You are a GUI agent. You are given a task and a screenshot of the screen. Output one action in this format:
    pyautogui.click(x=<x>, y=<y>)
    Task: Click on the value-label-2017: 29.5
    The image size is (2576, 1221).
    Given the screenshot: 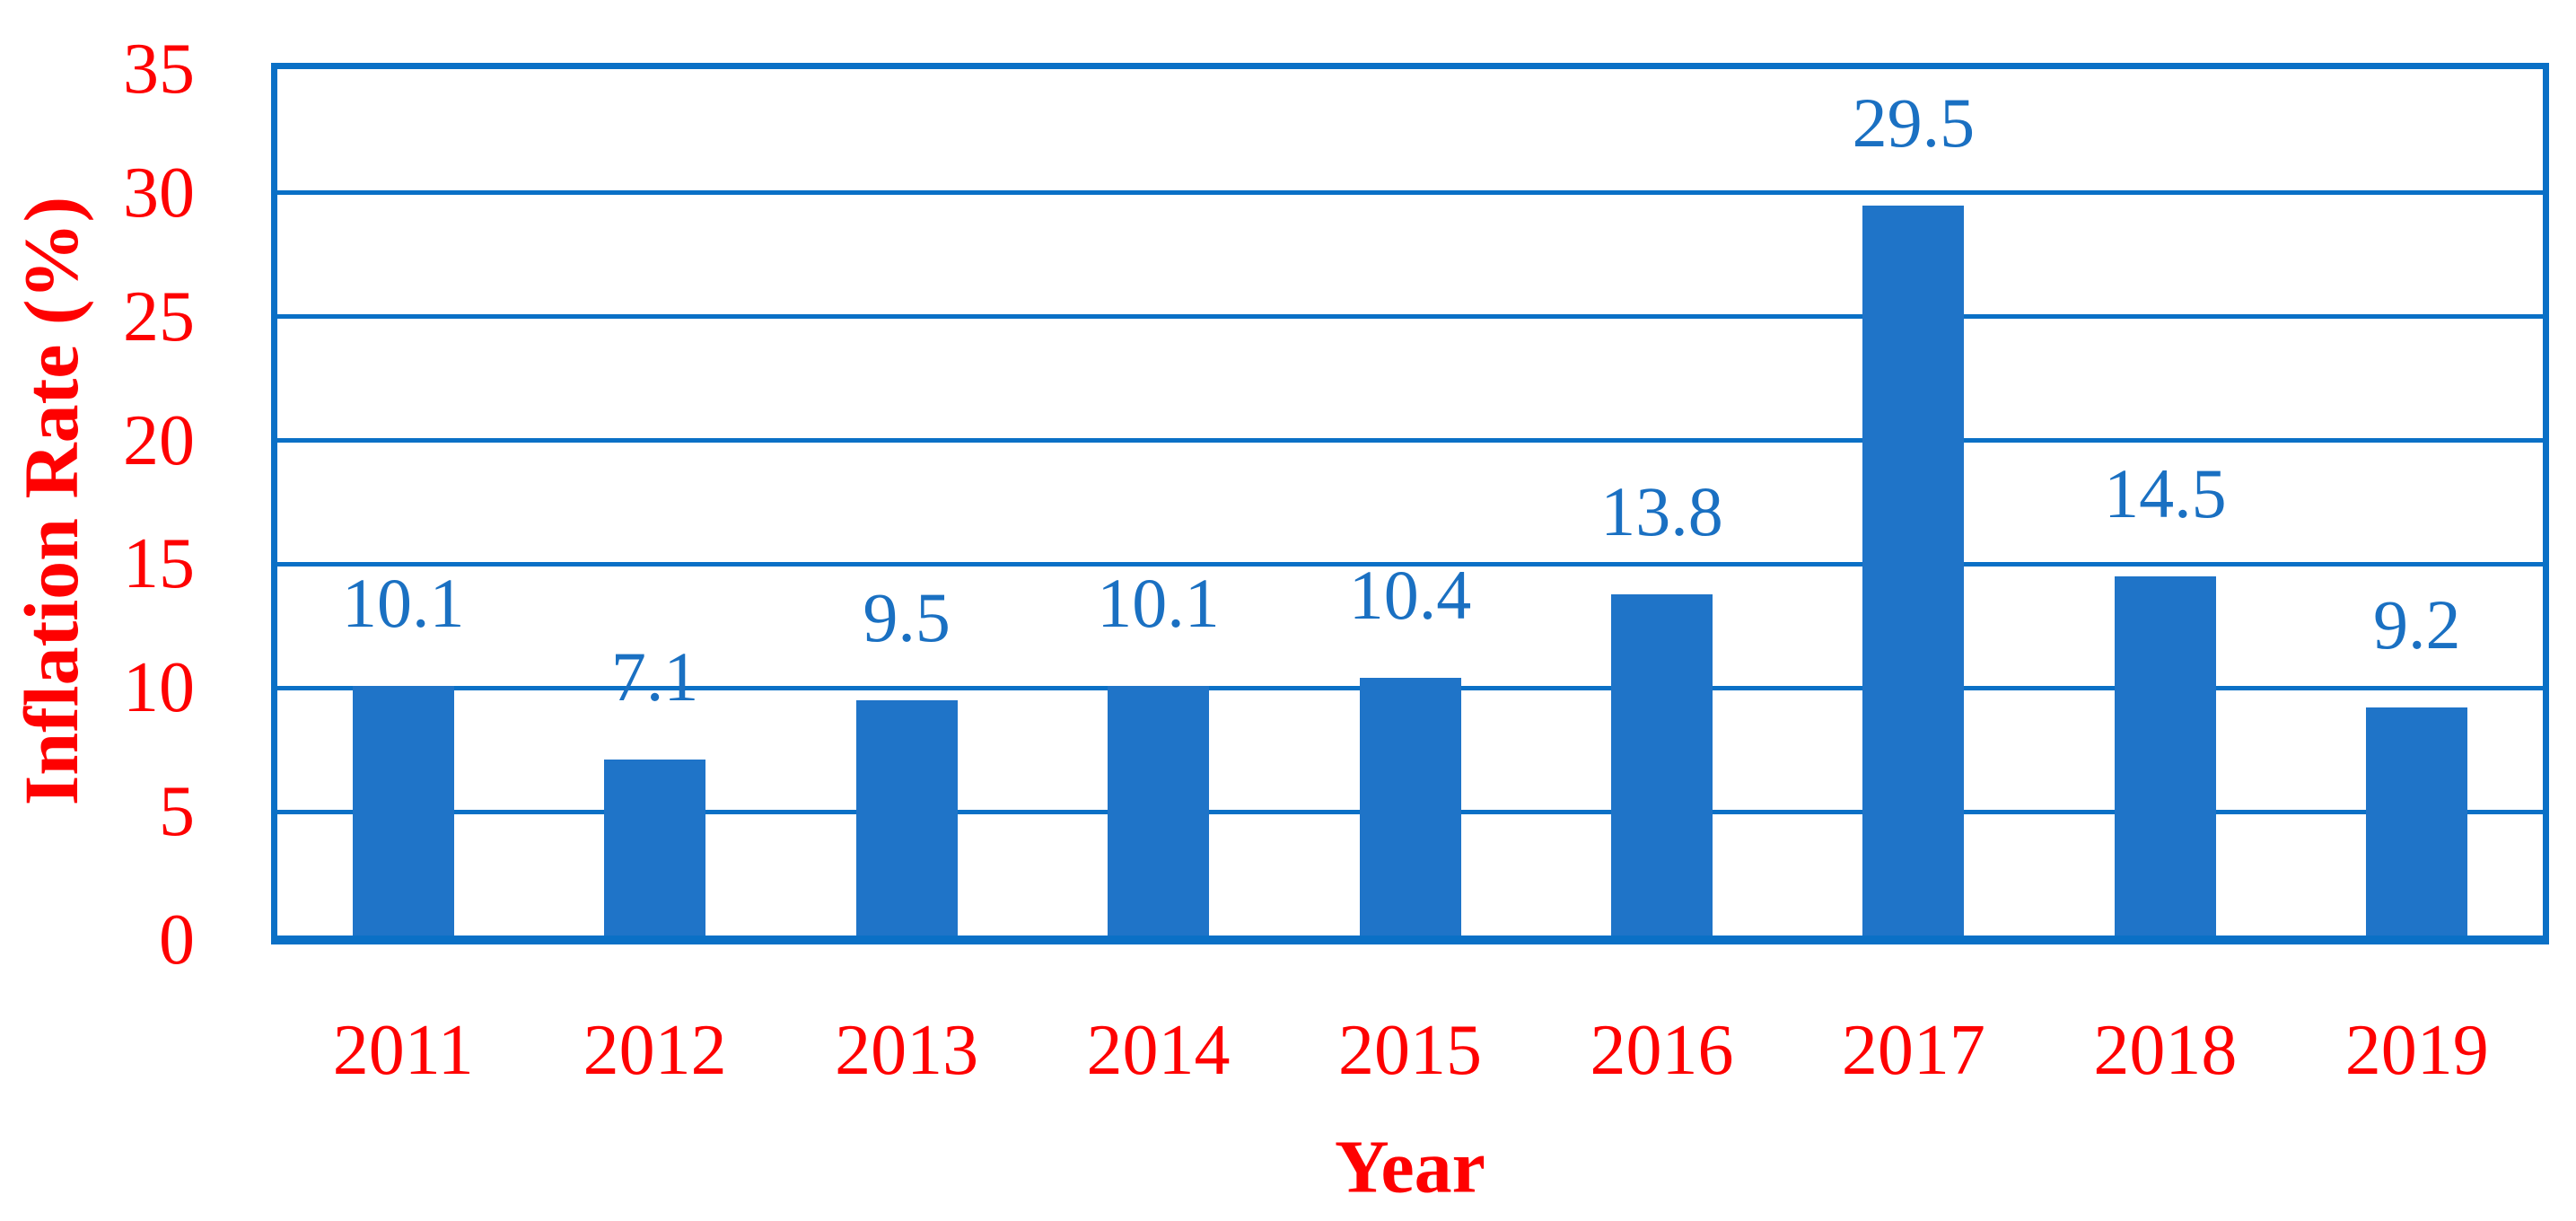 What is the action you would take?
    pyautogui.click(x=1914, y=122)
    